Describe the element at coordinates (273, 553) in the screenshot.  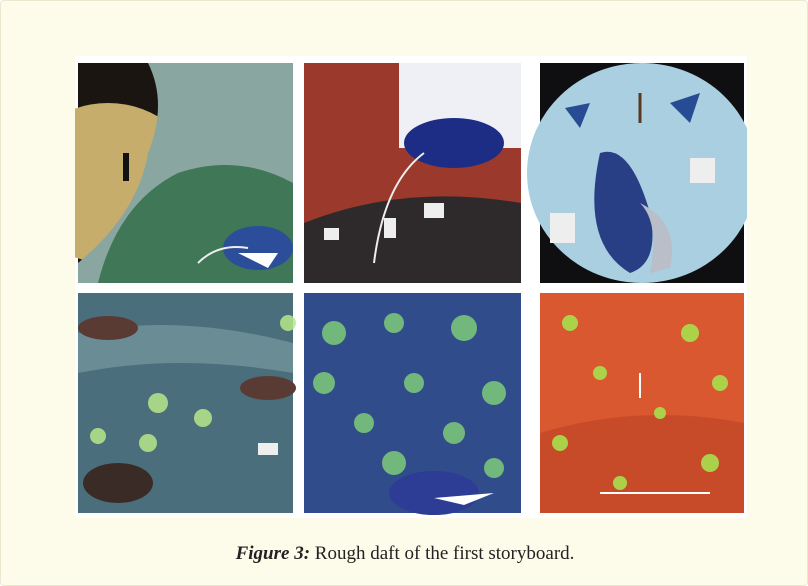
I see `figure-label: Figure 3:` at that location.